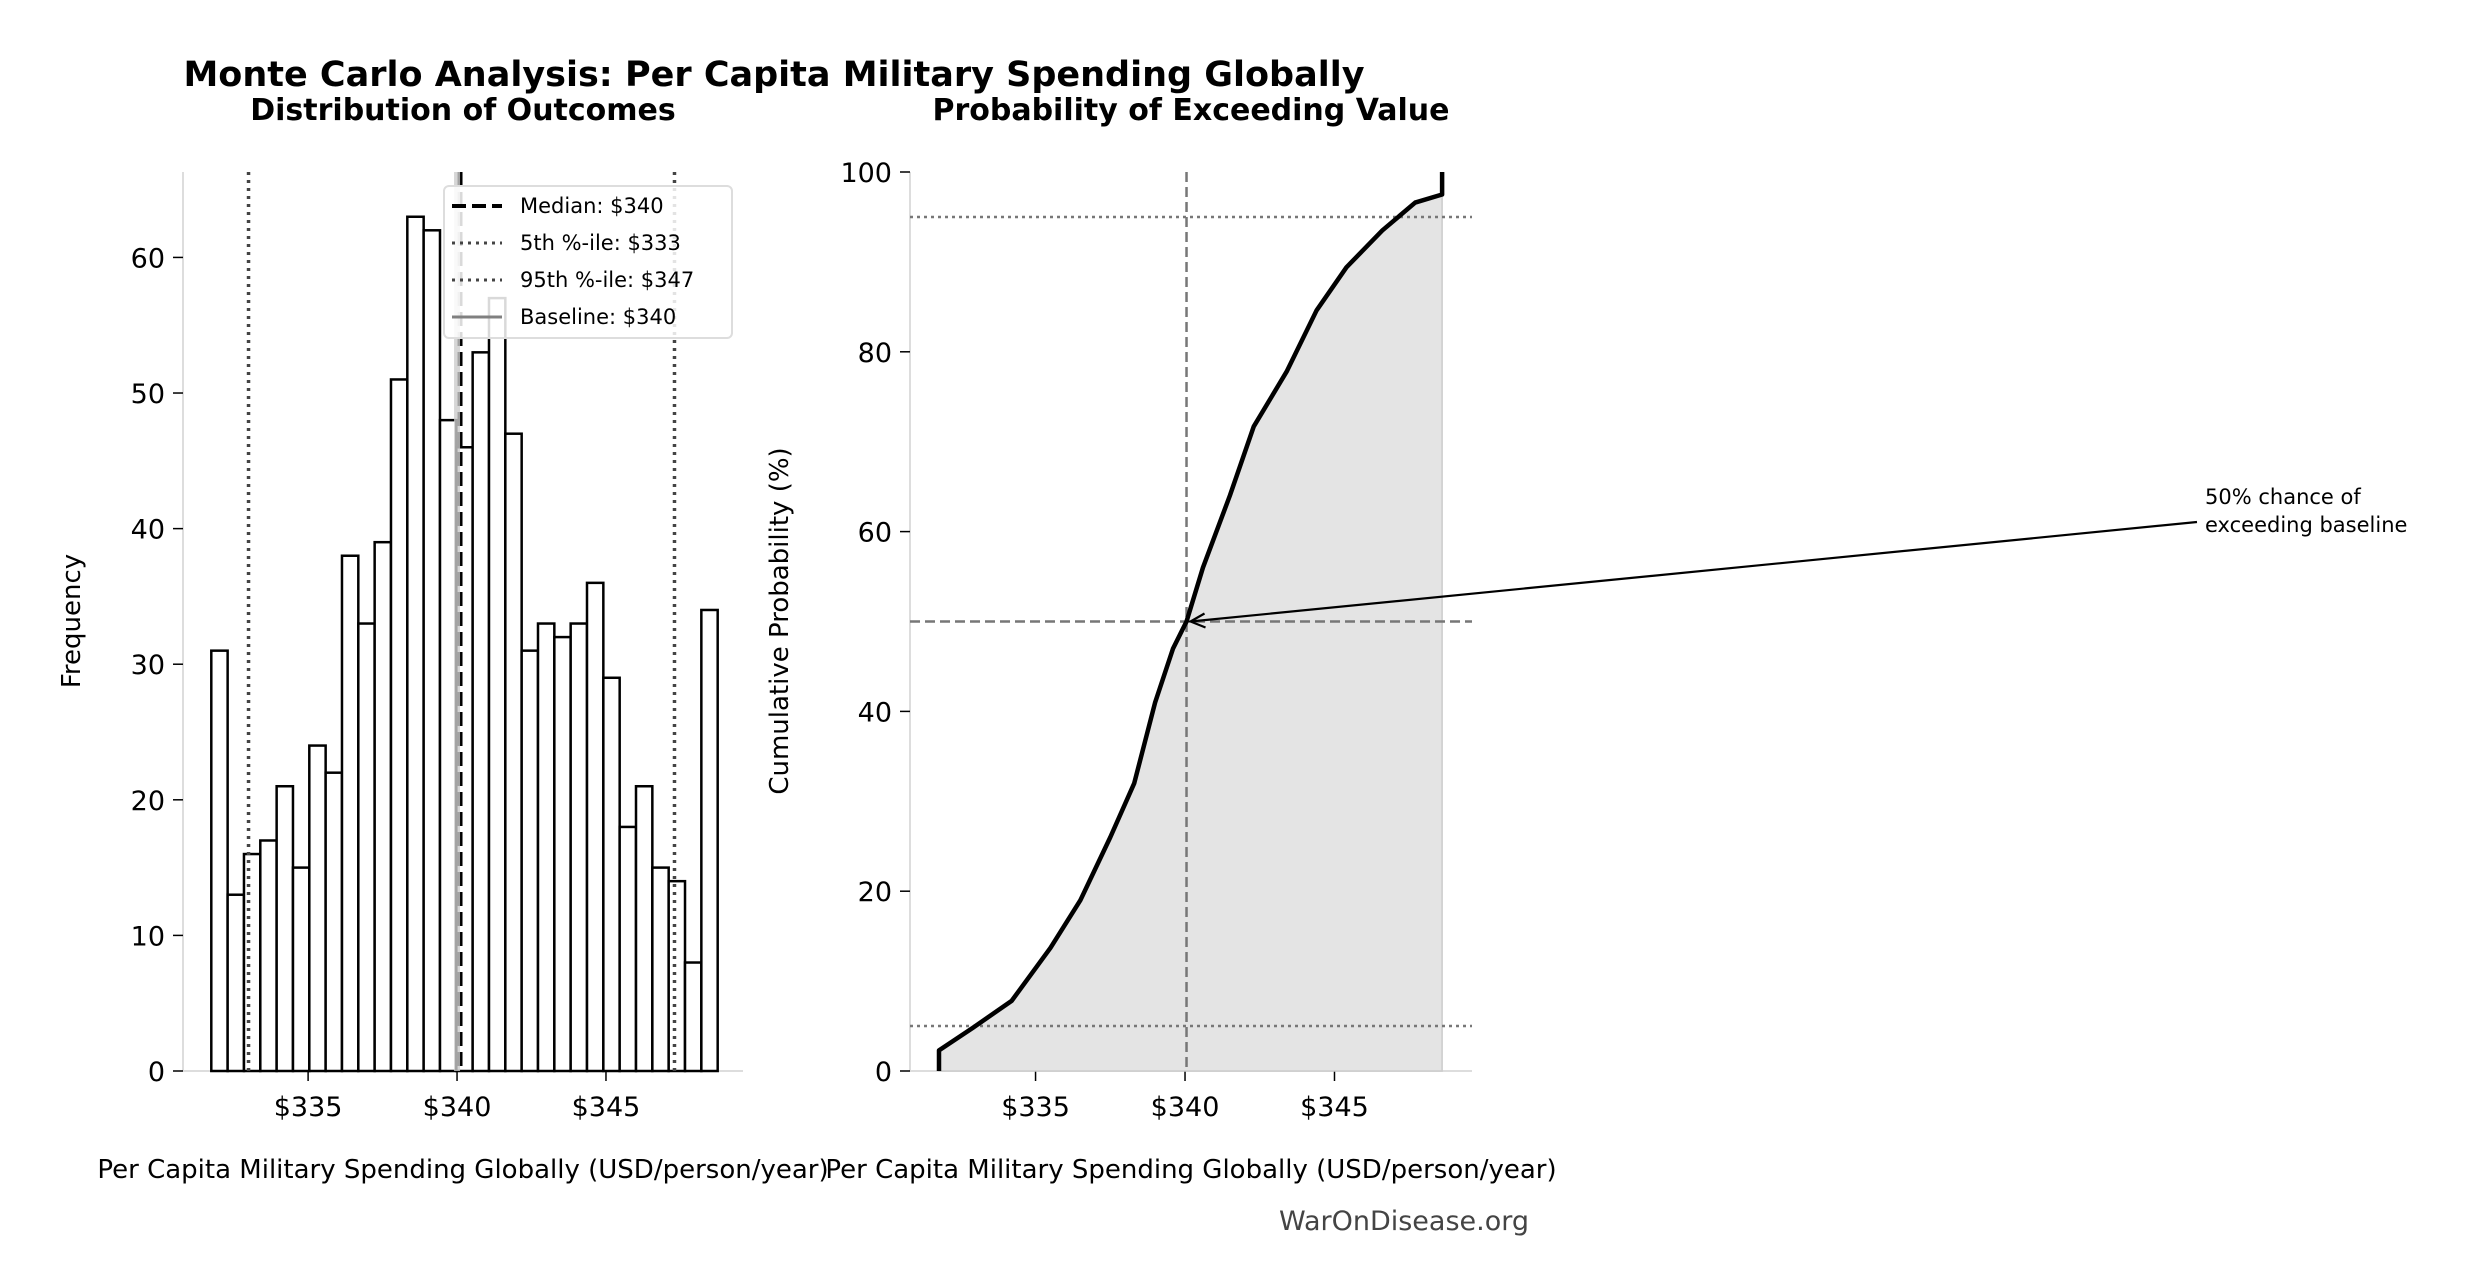 The width and height of the screenshot is (2468, 1280). Describe the element at coordinates (463, 110) in the screenshot. I see `left-subtitle: Distribution of Outcomes` at that location.